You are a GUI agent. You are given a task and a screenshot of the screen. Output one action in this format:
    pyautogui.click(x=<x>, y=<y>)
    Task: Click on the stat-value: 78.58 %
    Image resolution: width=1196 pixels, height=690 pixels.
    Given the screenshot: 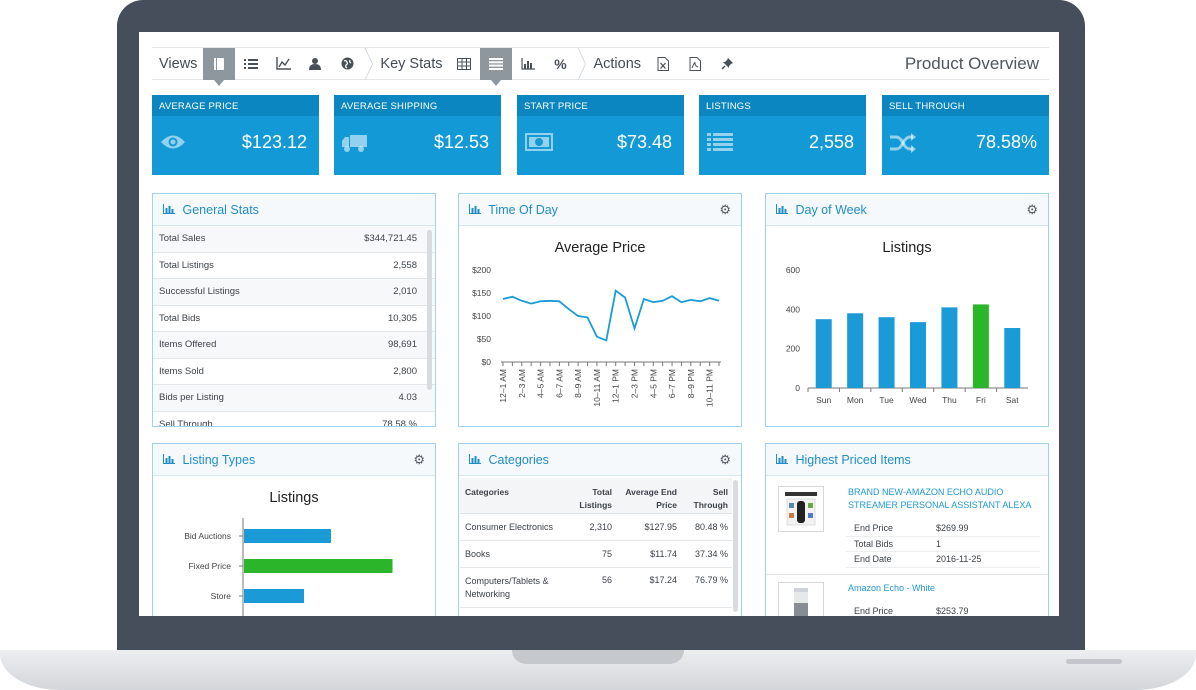 What is the action you would take?
    pyautogui.click(x=399, y=422)
    